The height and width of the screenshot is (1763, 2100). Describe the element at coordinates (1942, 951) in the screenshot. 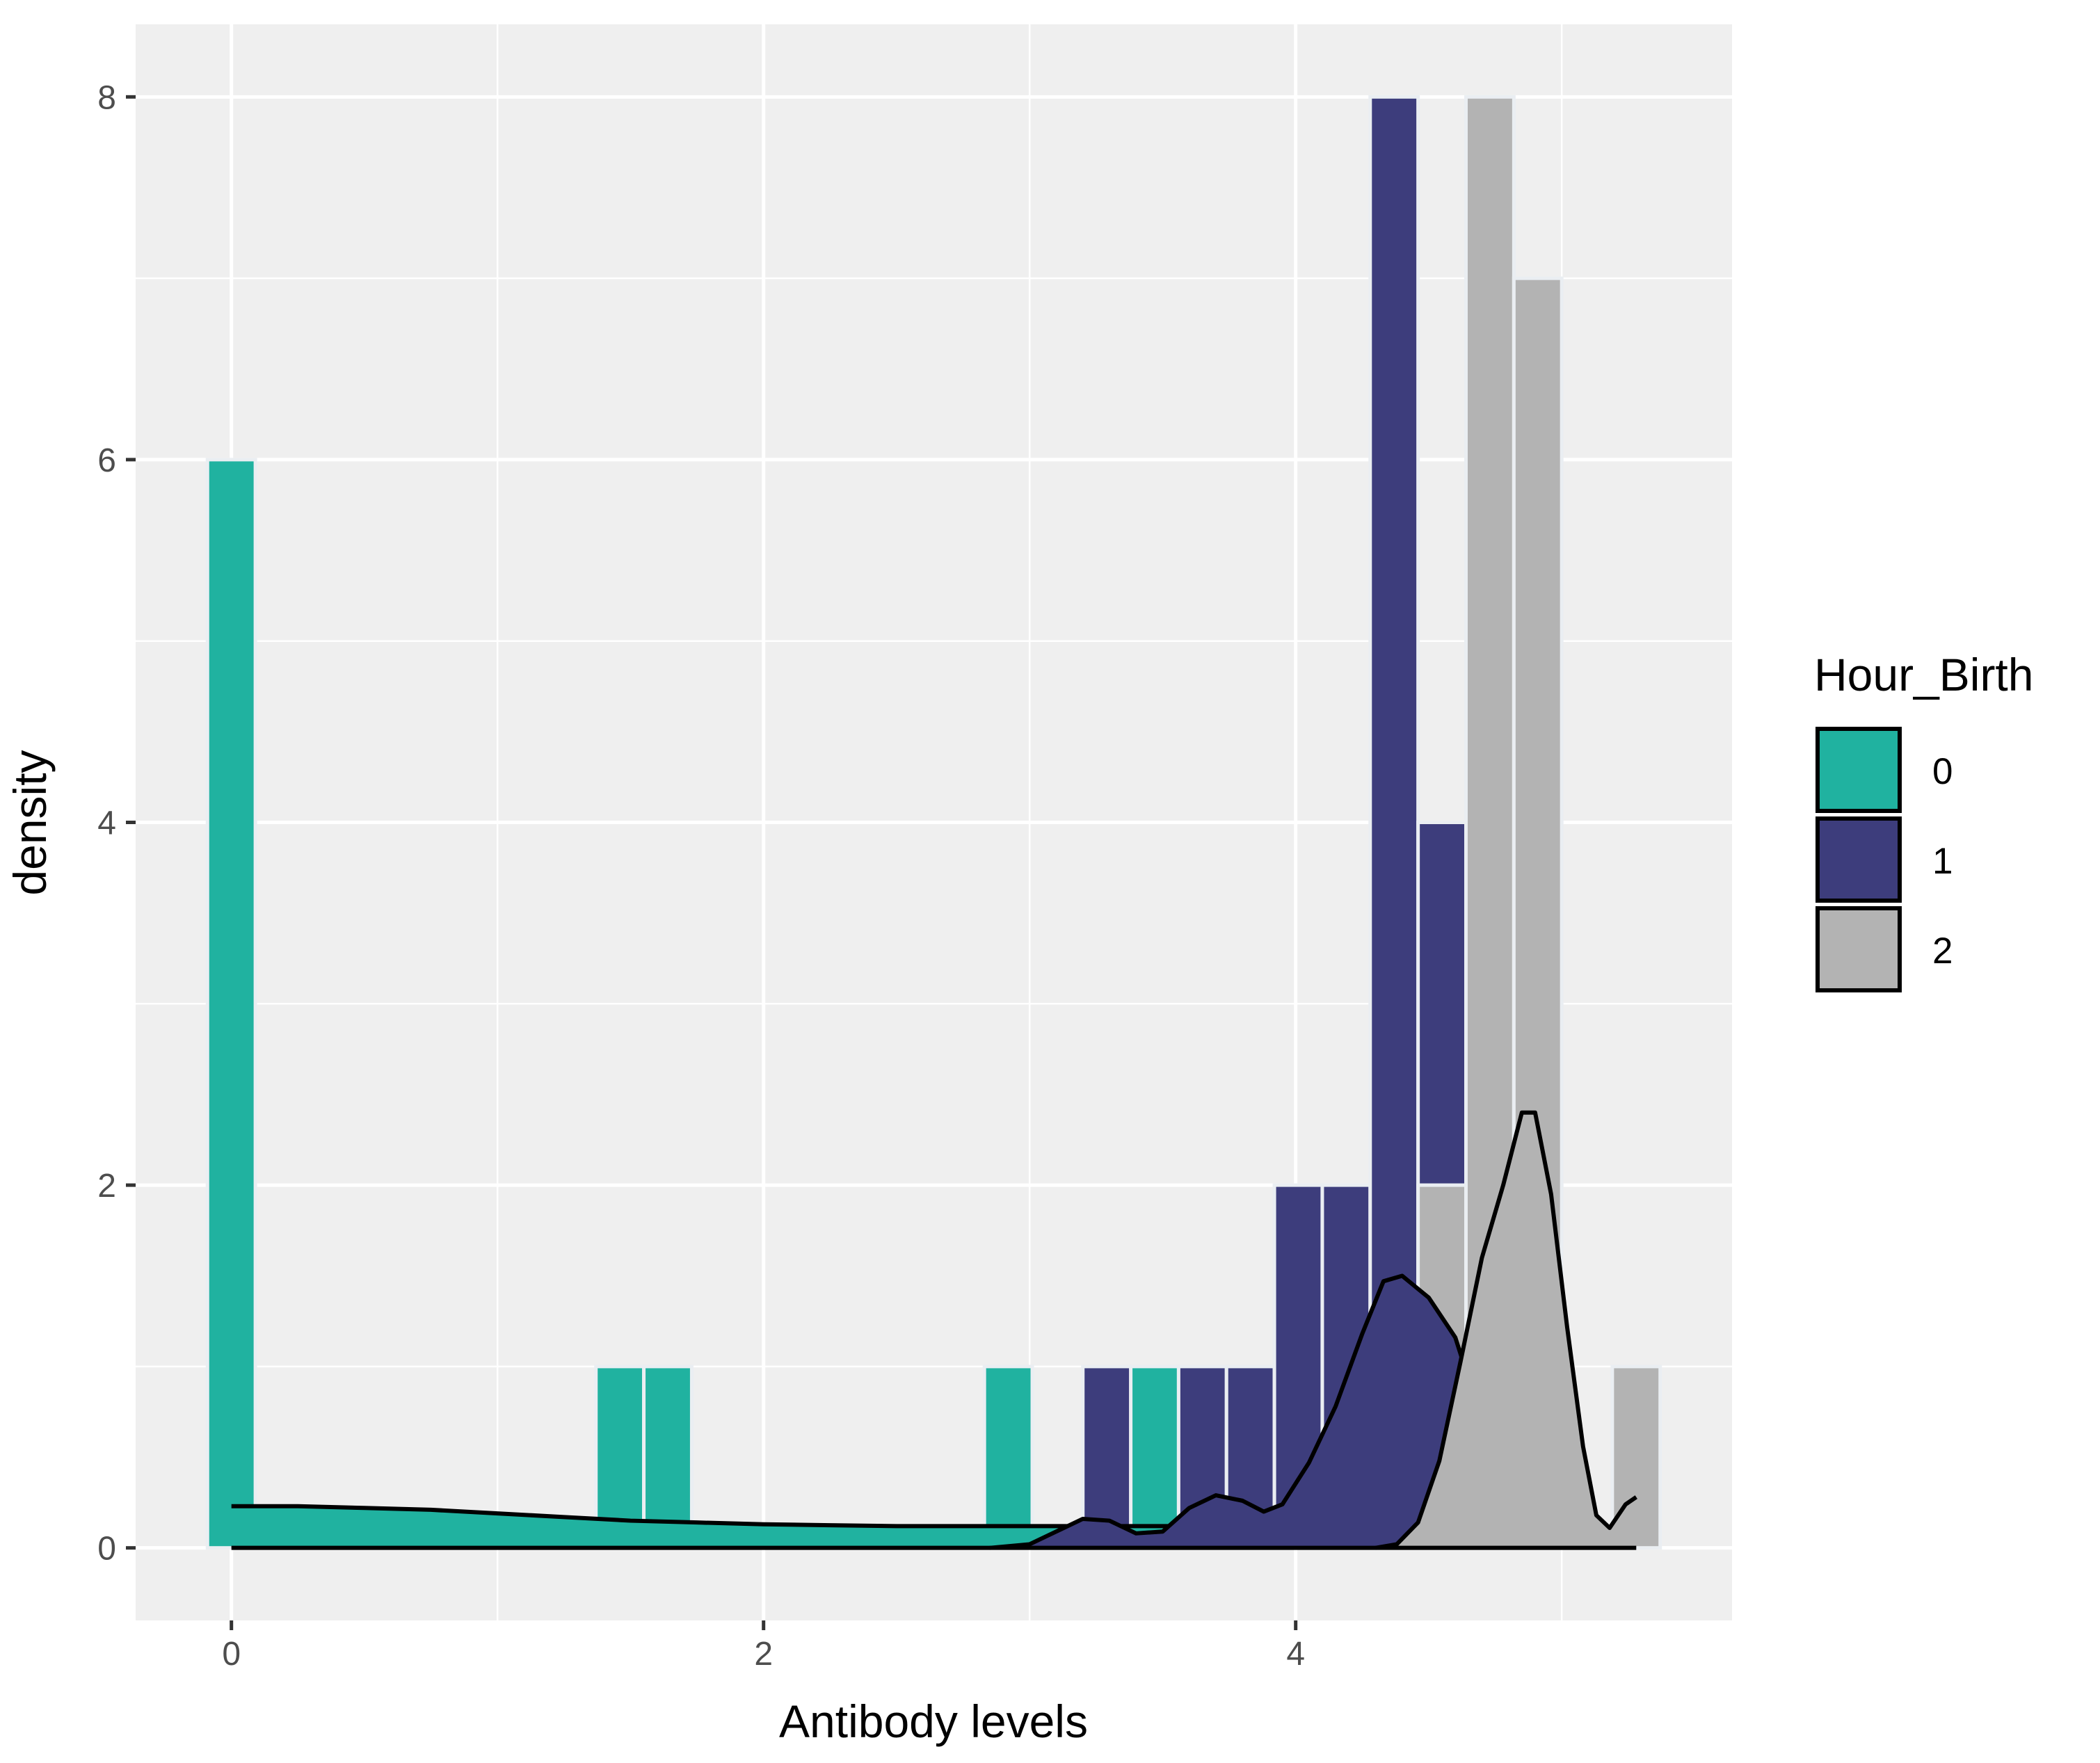

I see `legend-label-2: 2` at that location.